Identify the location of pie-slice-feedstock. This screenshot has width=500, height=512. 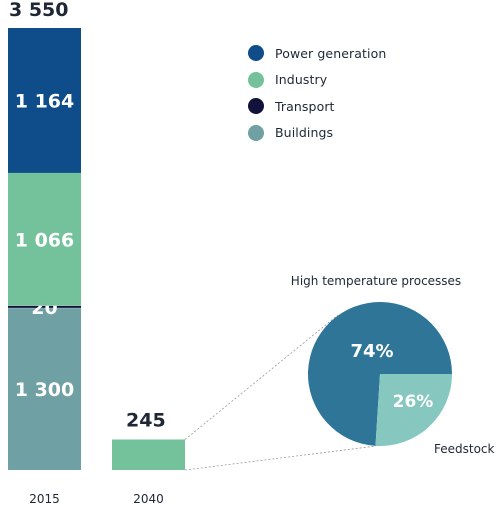
(413, 410).